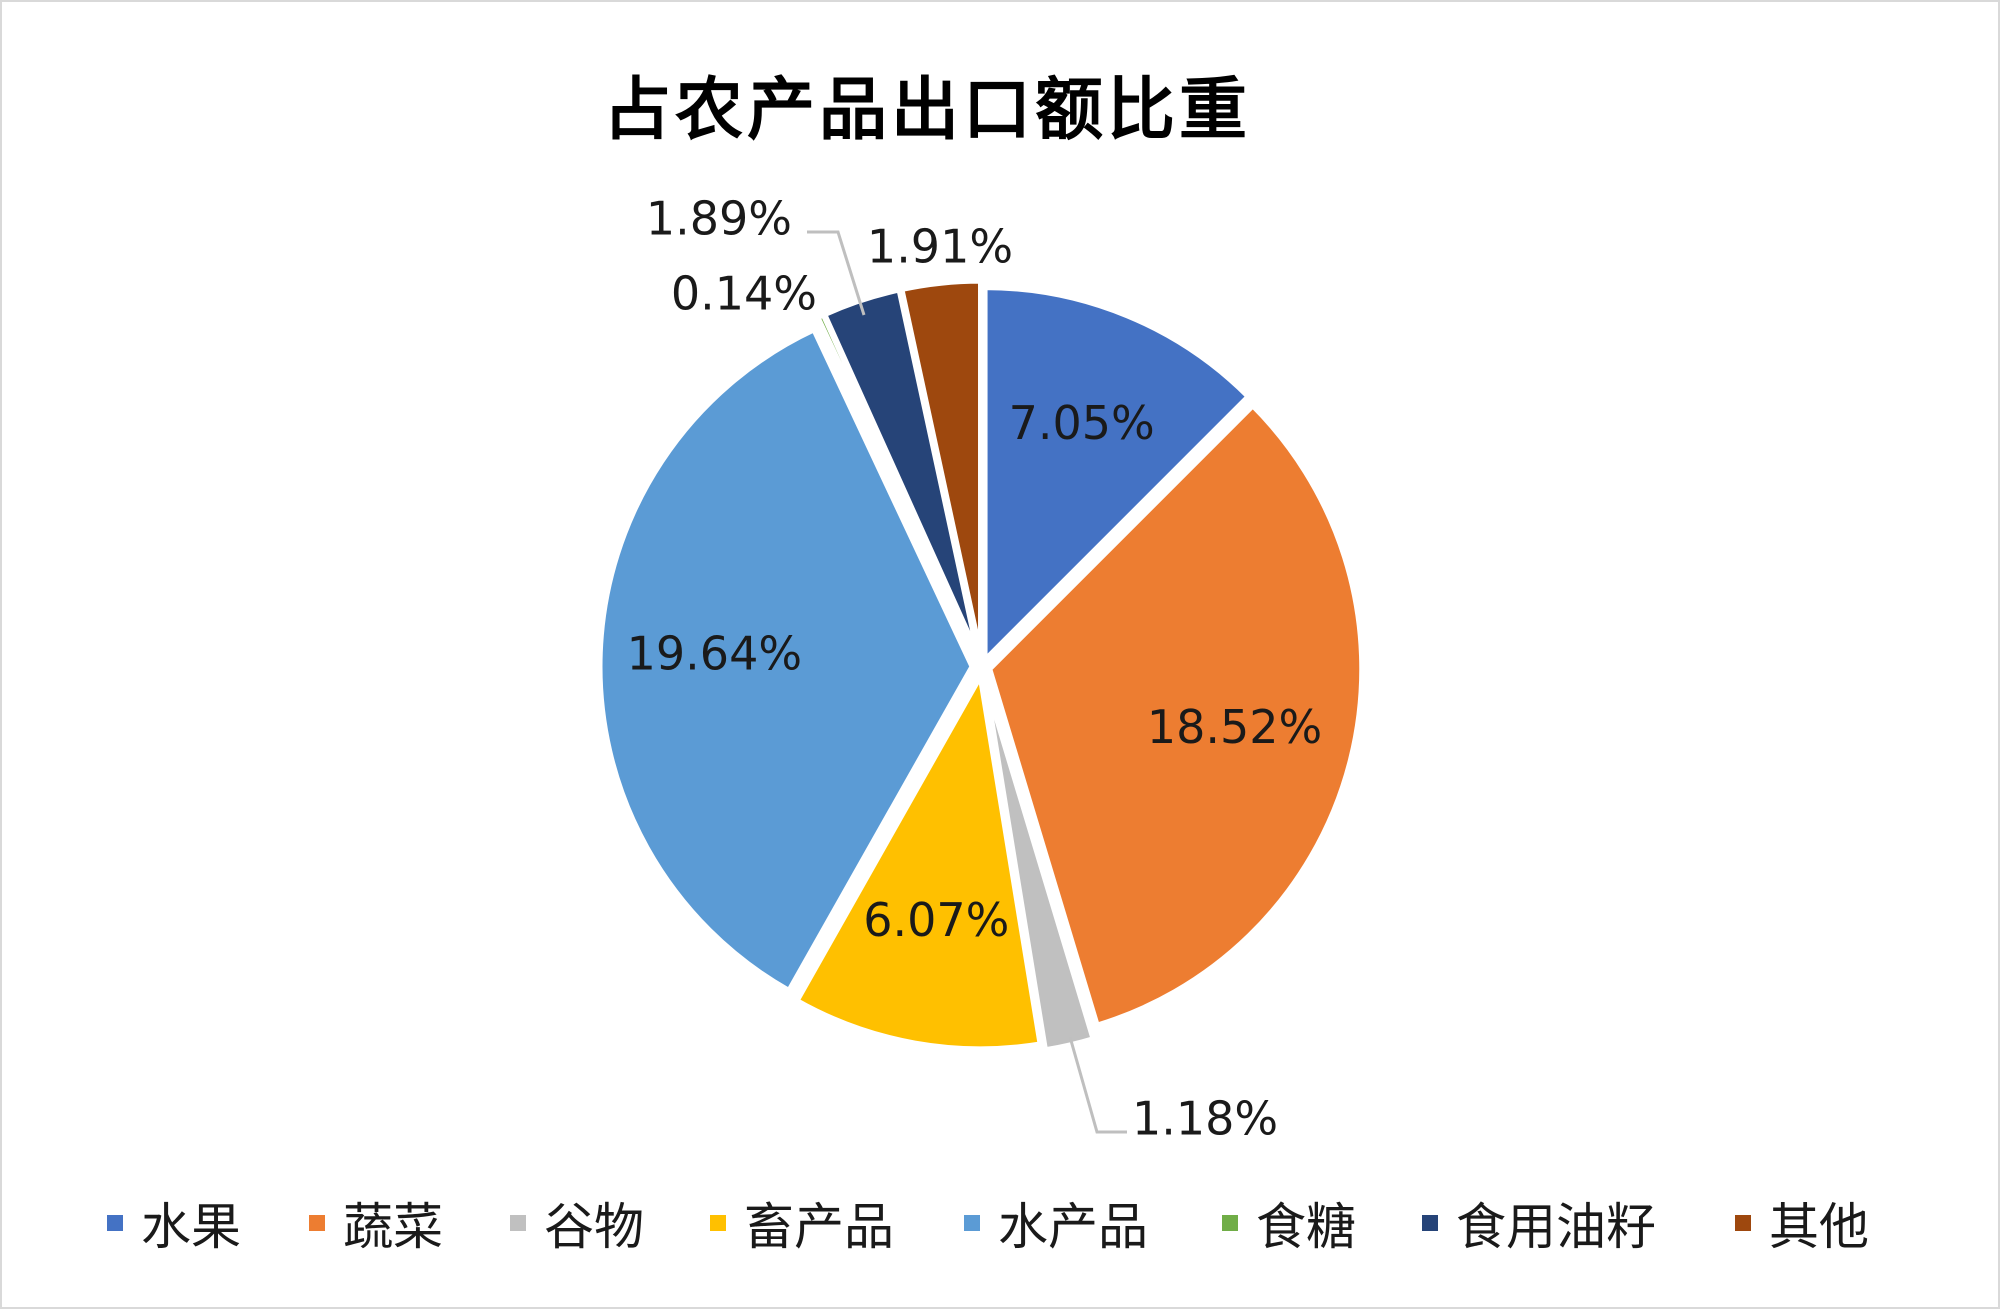  Describe the element at coordinates (1082, 423) in the screenshot. I see `data-label-1: 7.05%` at that location.